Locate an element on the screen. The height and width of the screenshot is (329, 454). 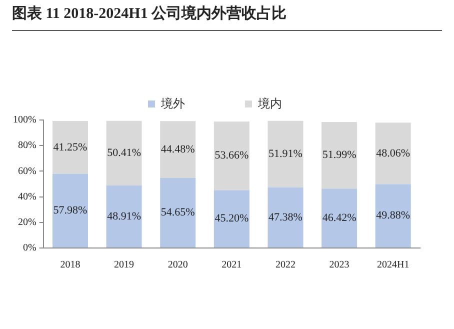
x-tick-label: 2018 is located at coordinates (70, 265).